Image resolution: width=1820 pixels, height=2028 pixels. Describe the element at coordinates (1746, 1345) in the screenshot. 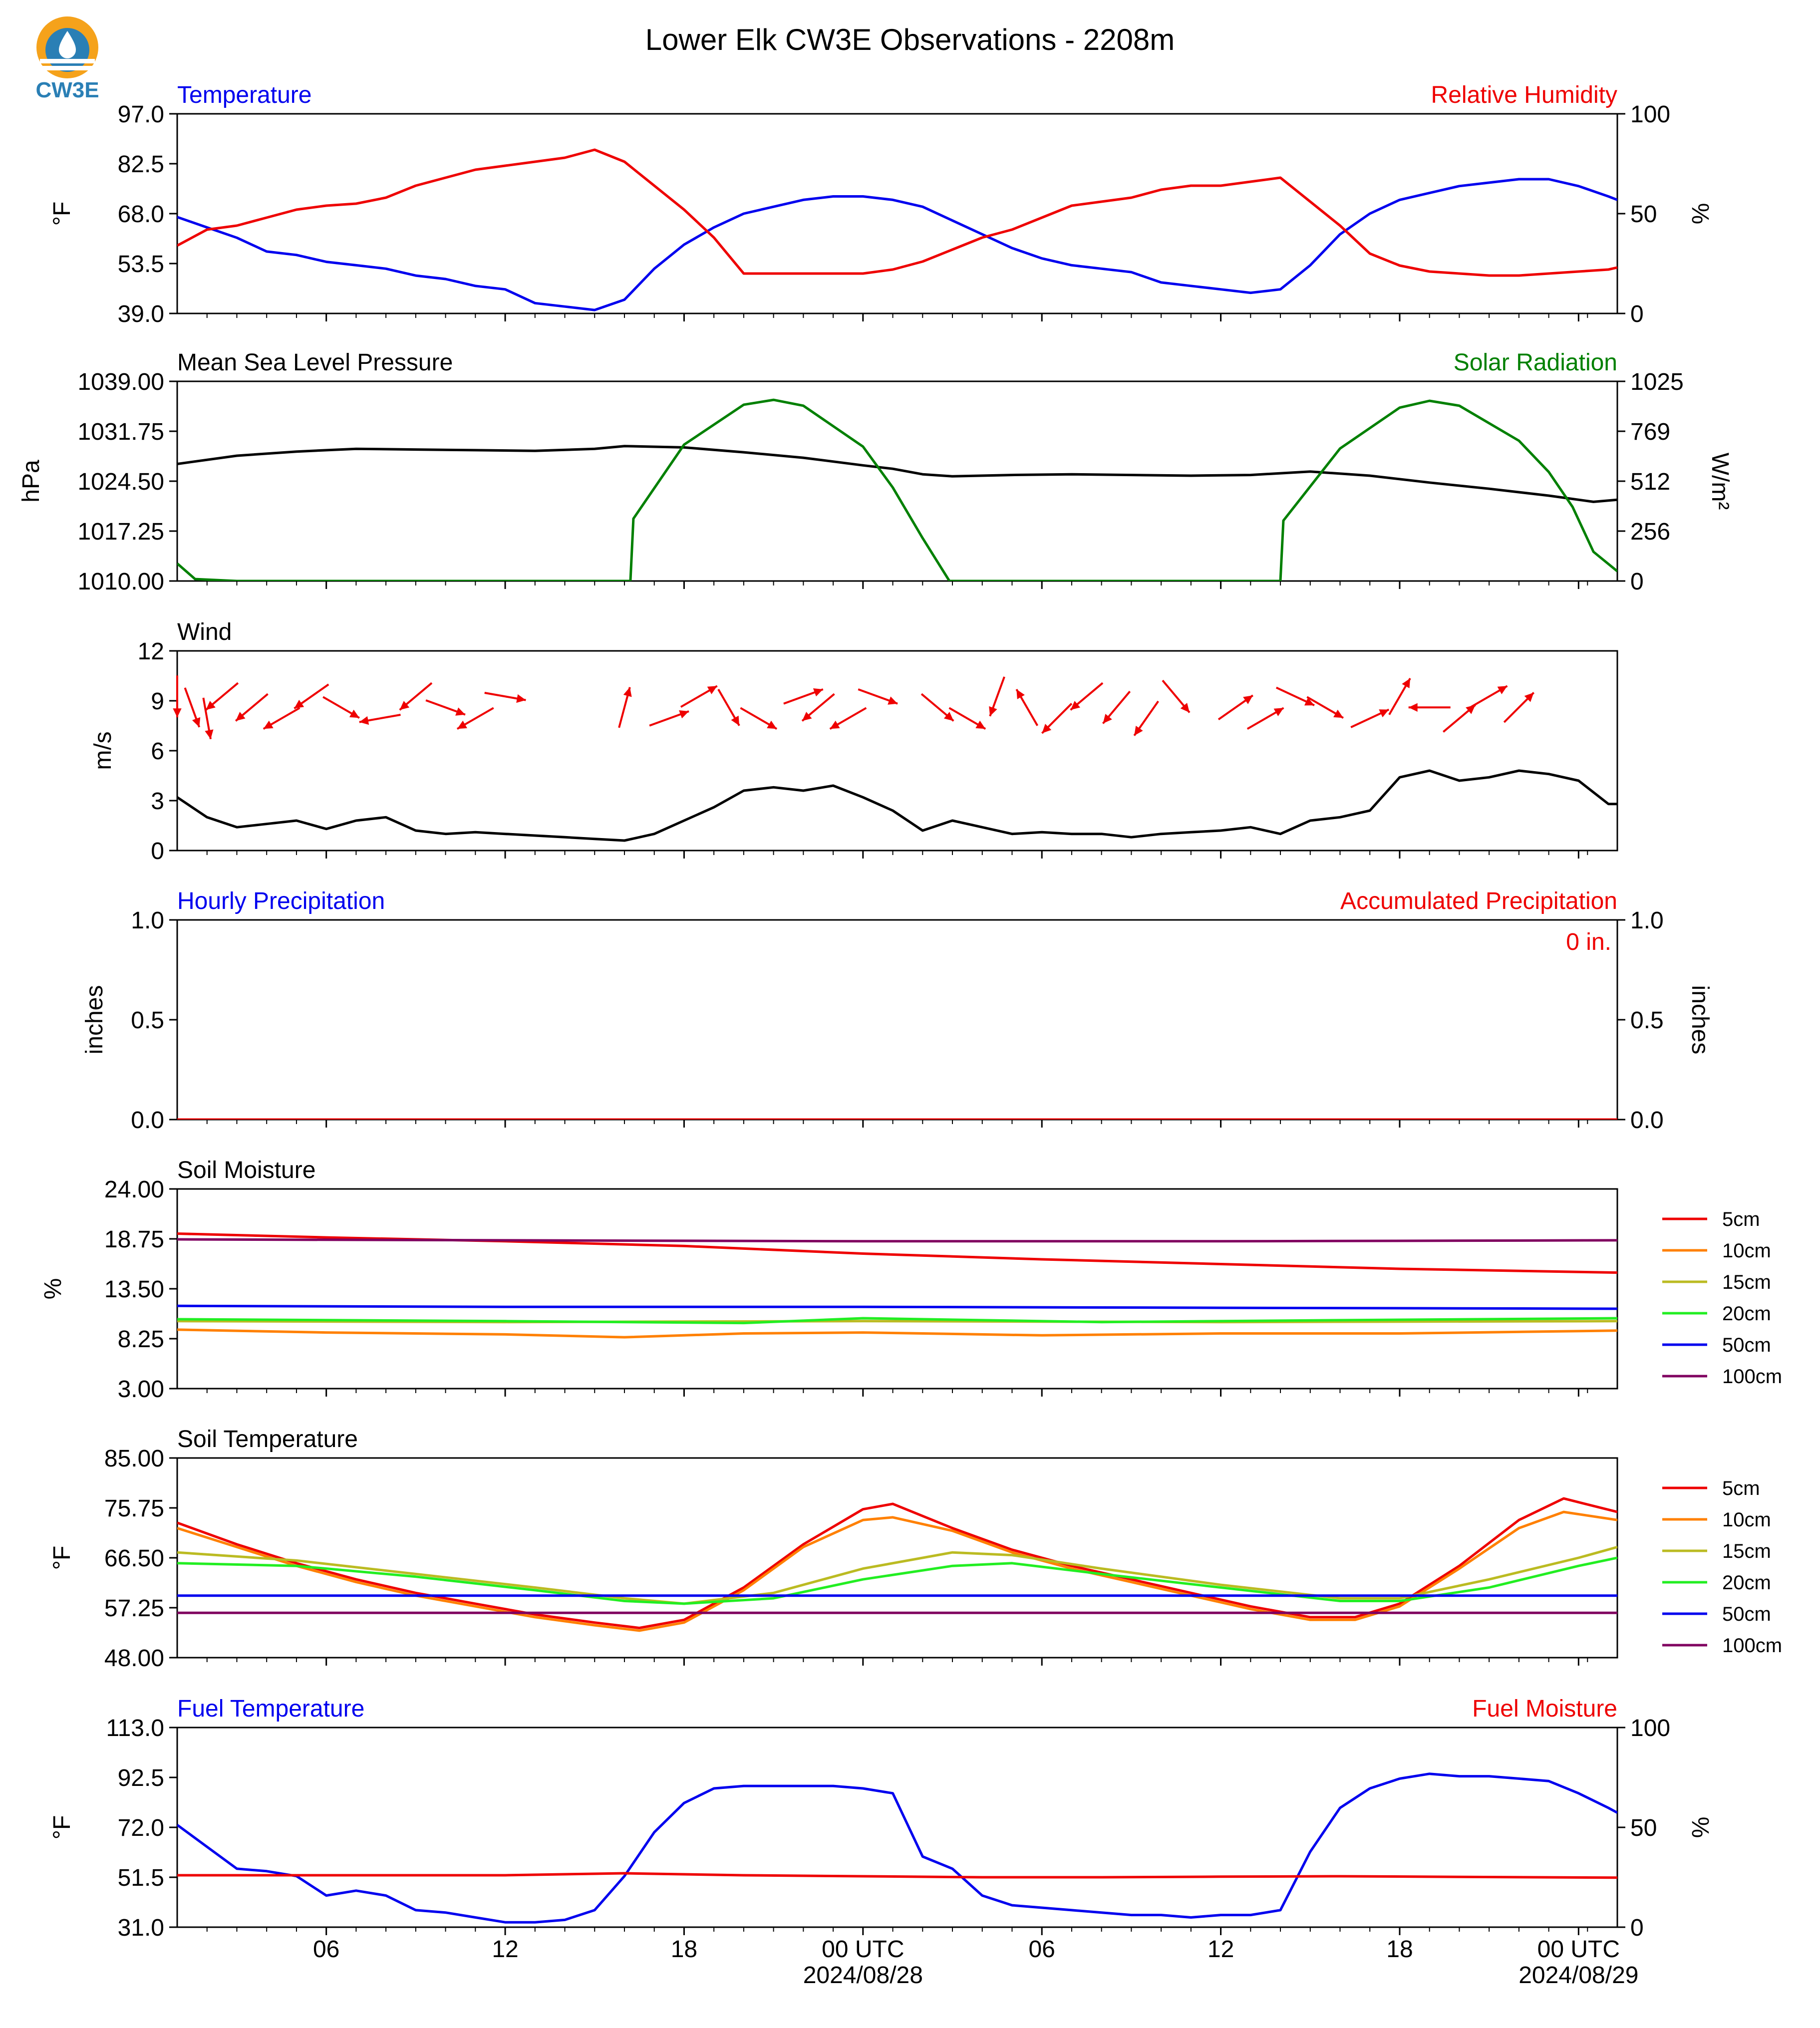

I see `legend-label: 50cm` at that location.